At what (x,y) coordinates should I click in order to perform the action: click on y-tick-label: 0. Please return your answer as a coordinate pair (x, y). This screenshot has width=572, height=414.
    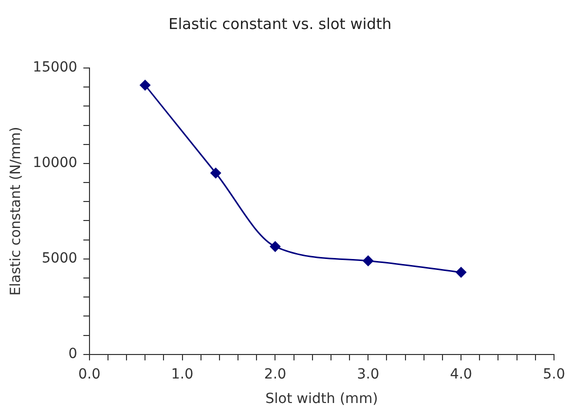
    Looking at the image, I should click on (73, 354).